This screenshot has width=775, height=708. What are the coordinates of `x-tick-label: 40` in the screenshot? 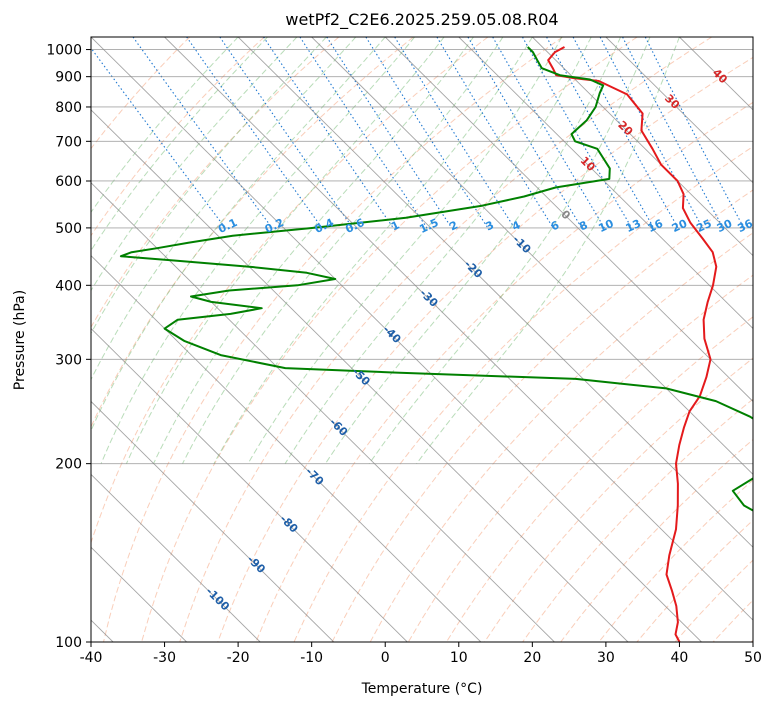 It's located at (680, 658).